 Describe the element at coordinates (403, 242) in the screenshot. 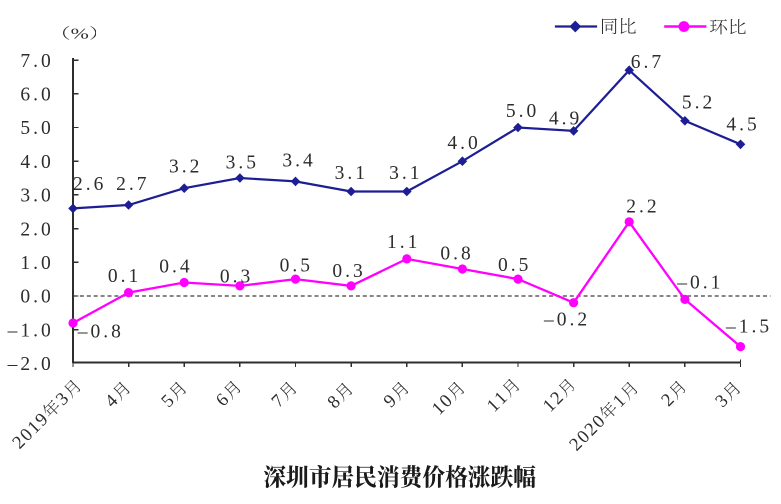

I see `svg-text: 1.1` at that location.